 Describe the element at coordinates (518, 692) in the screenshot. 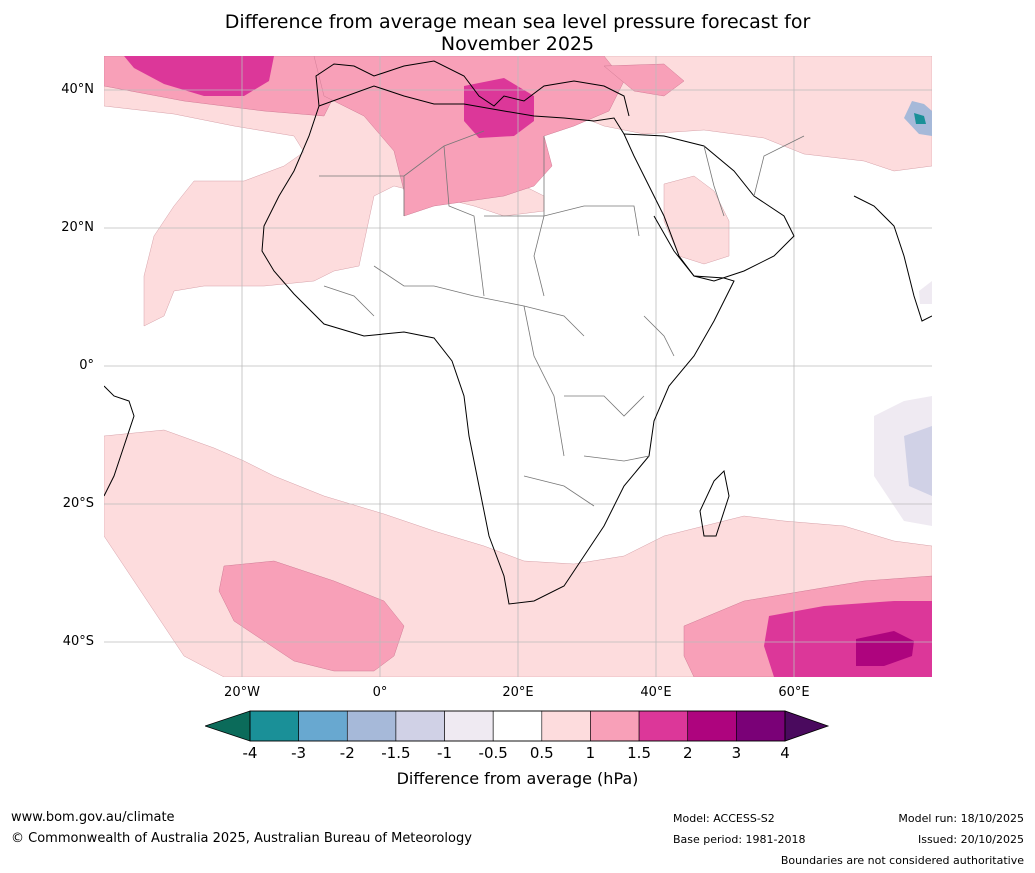

I see `lon-label-20e: 20°E` at that location.